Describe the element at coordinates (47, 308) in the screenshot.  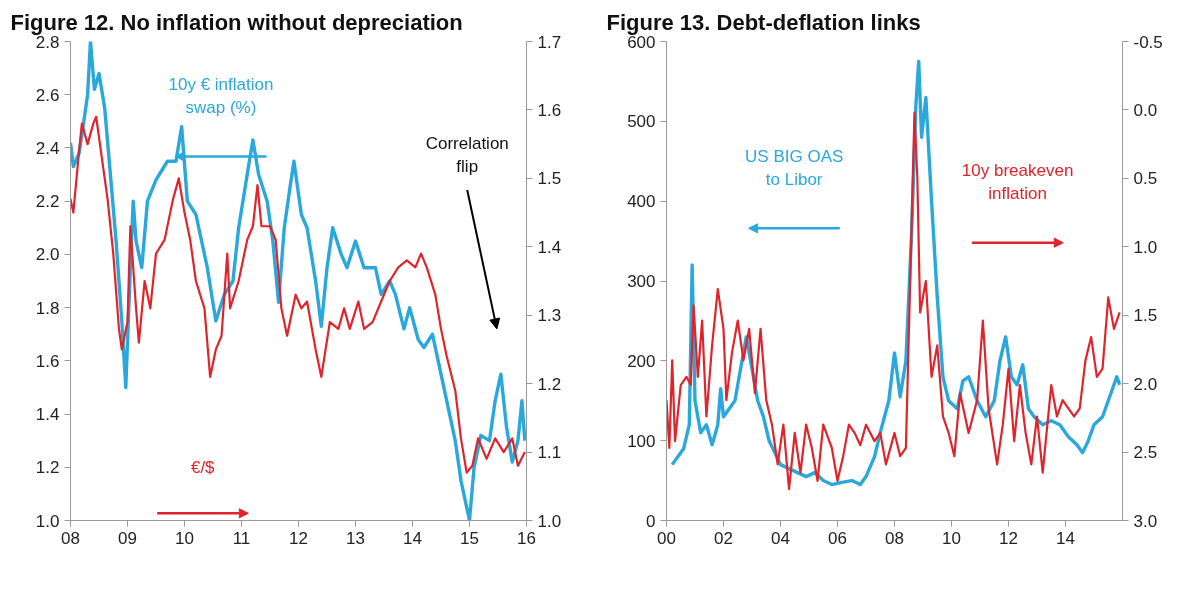
I see `y-tick-label: 1.8` at that location.